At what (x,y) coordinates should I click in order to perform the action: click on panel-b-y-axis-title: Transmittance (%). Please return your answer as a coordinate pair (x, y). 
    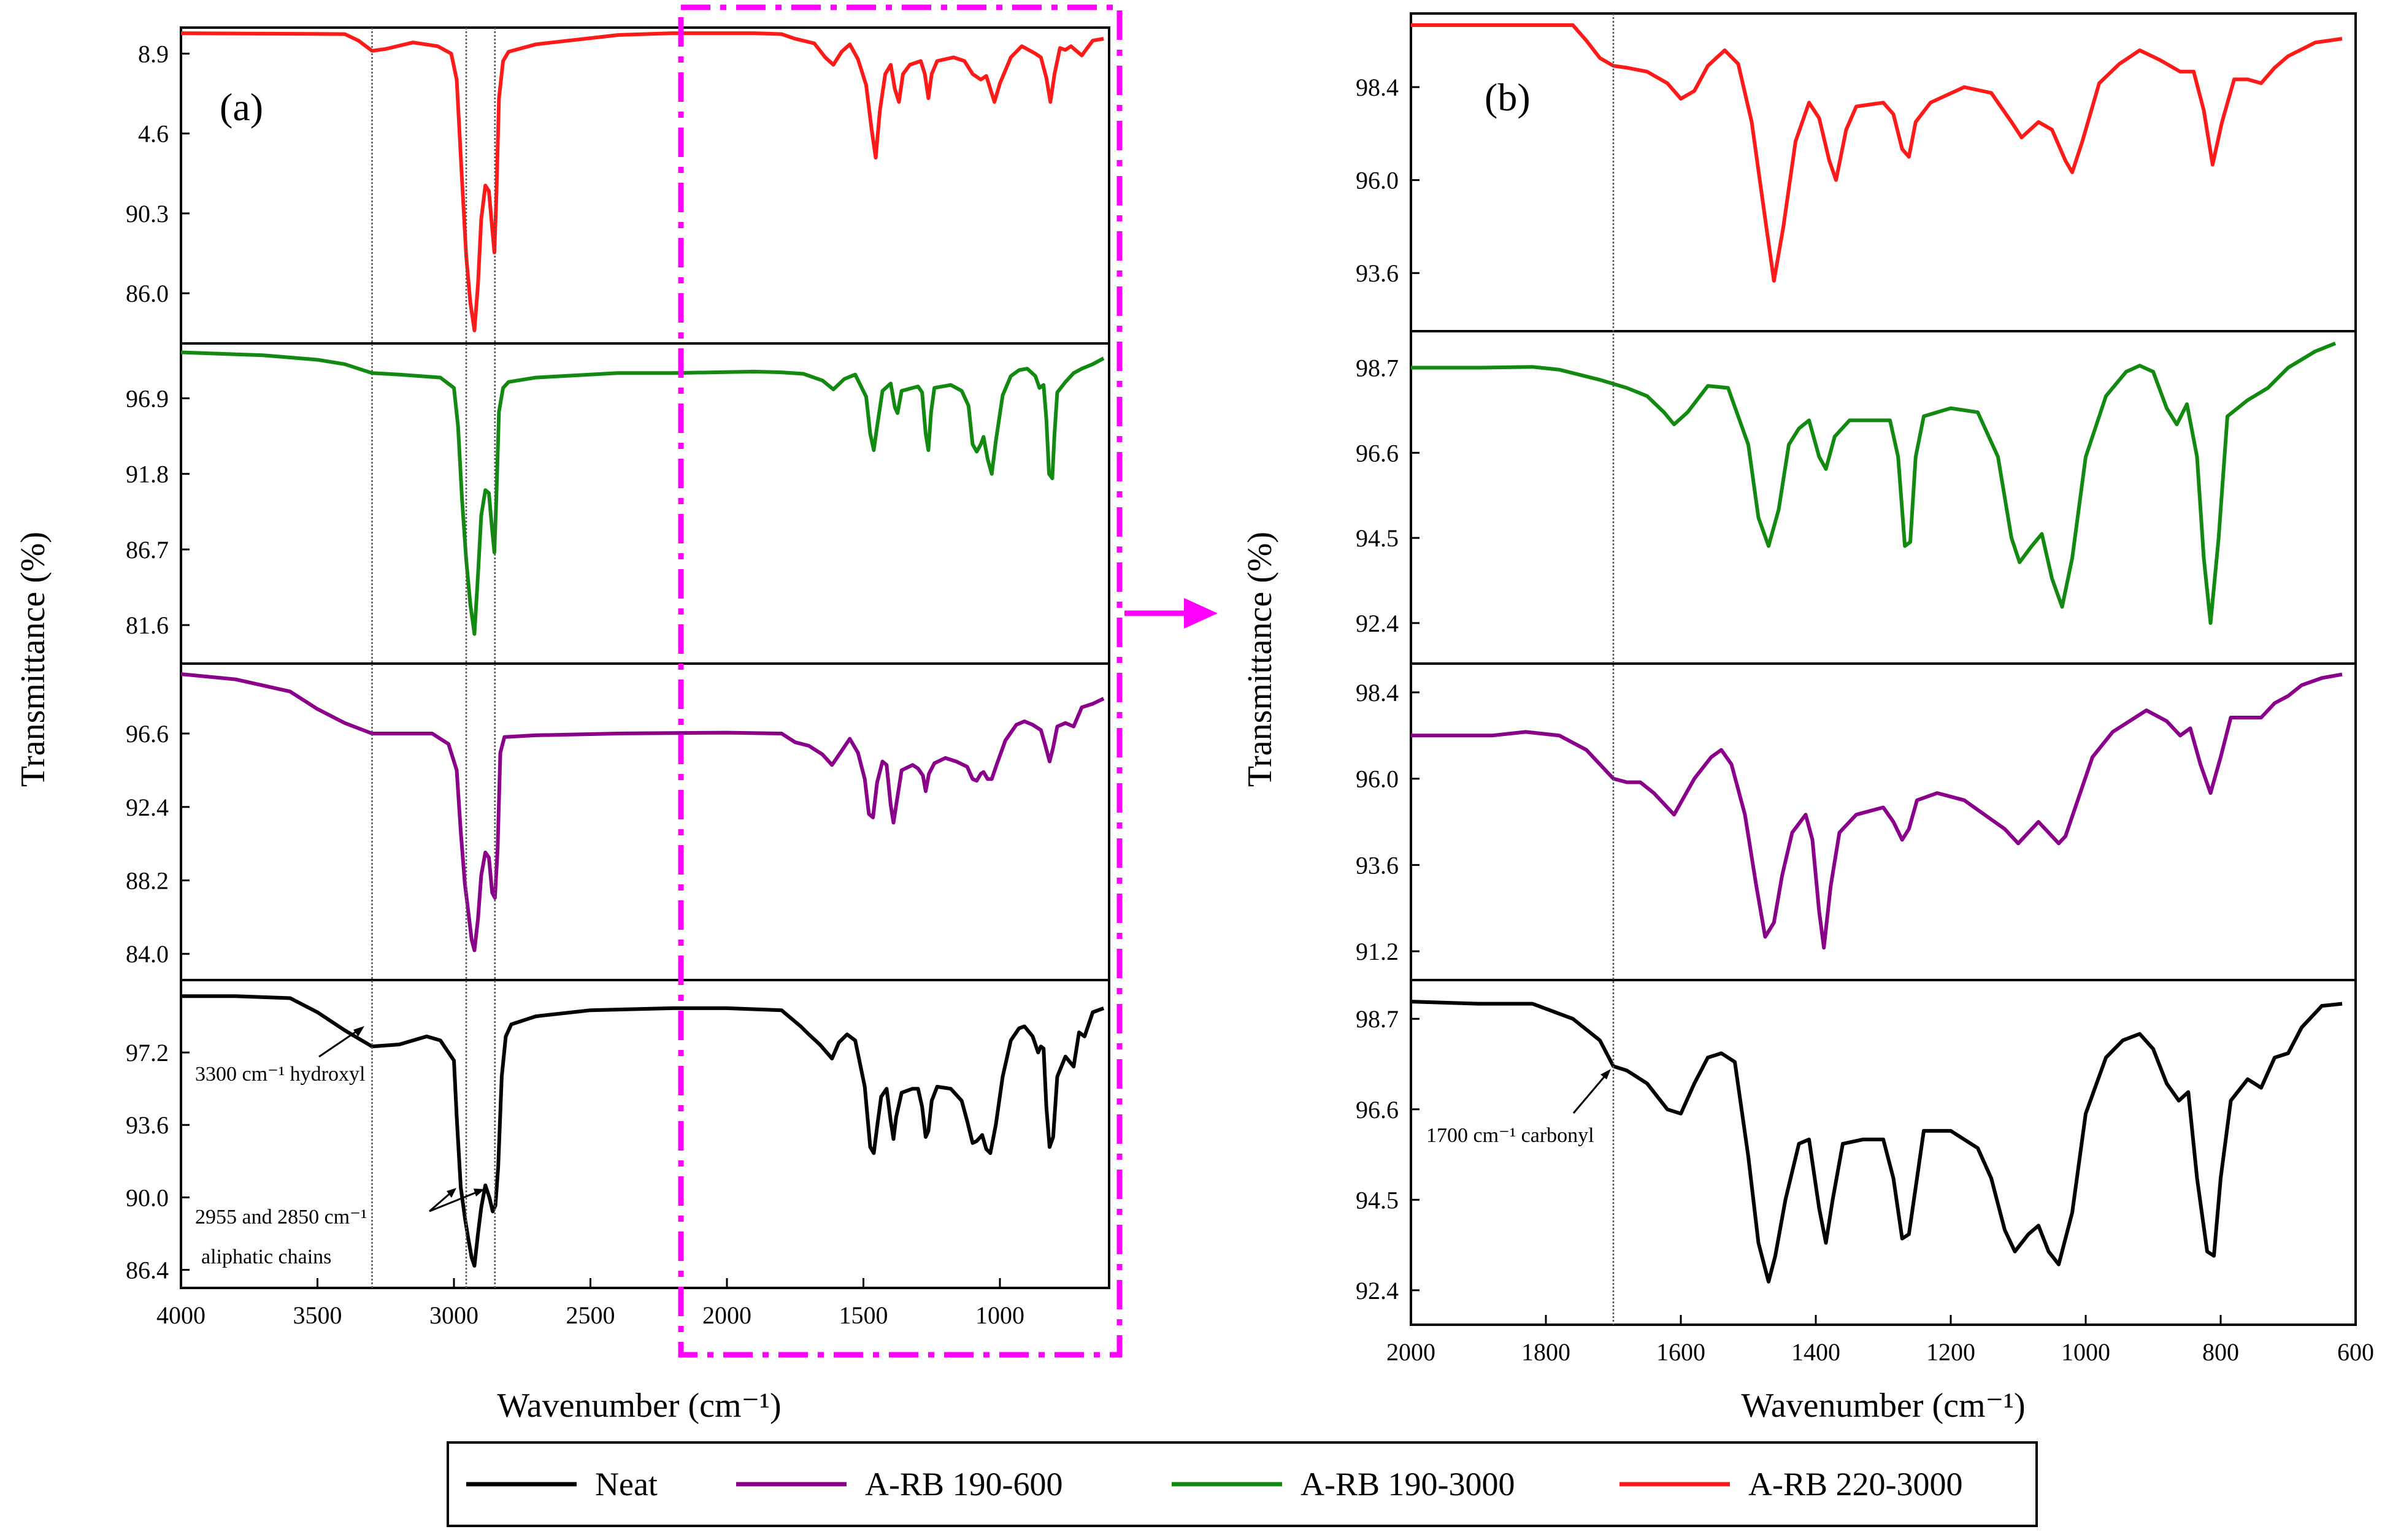
    Looking at the image, I should click on (1260, 659).